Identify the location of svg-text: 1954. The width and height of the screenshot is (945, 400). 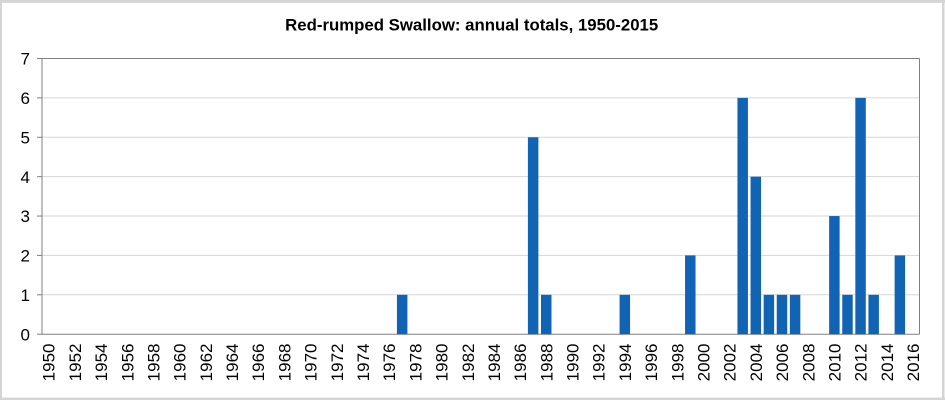
(101, 363).